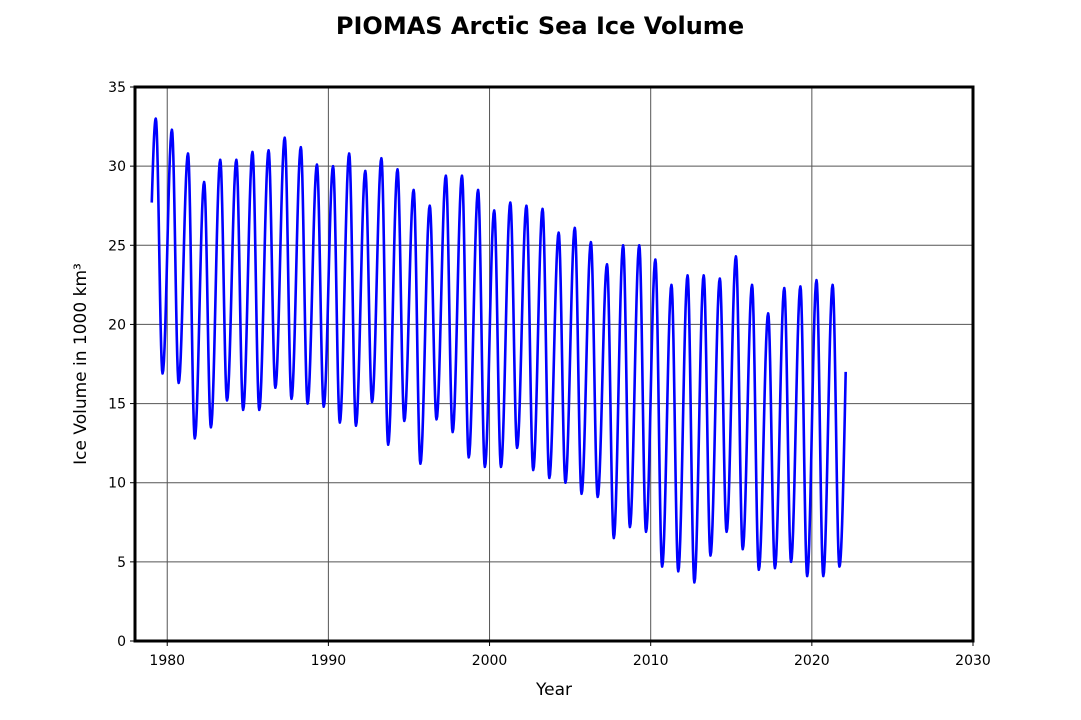  Describe the element at coordinates (81, 364) in the screenshot. I see `y-axis-label: Ice Volume in 1000 km³` at that location.